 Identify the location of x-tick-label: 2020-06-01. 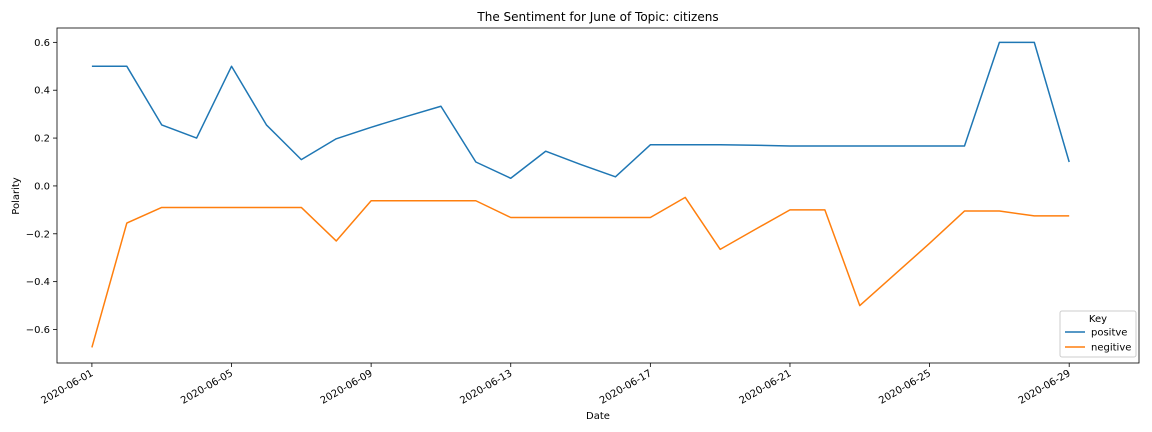
(68, 387).